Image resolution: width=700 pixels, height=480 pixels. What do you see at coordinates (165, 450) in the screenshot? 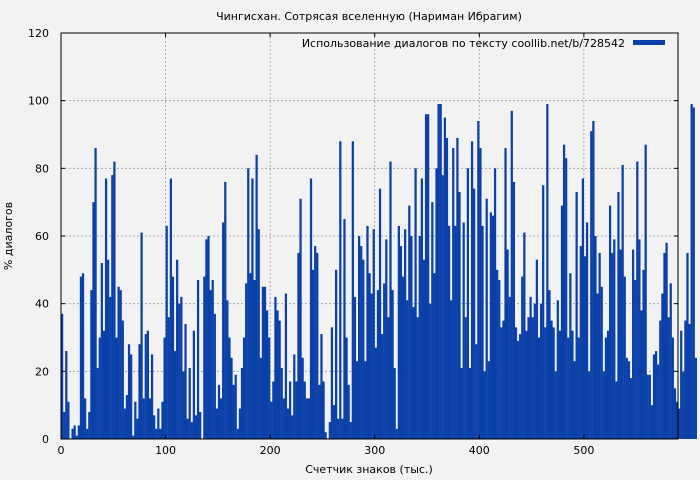
I see `x-tick-label: 100` at bounding box center [165, 450].